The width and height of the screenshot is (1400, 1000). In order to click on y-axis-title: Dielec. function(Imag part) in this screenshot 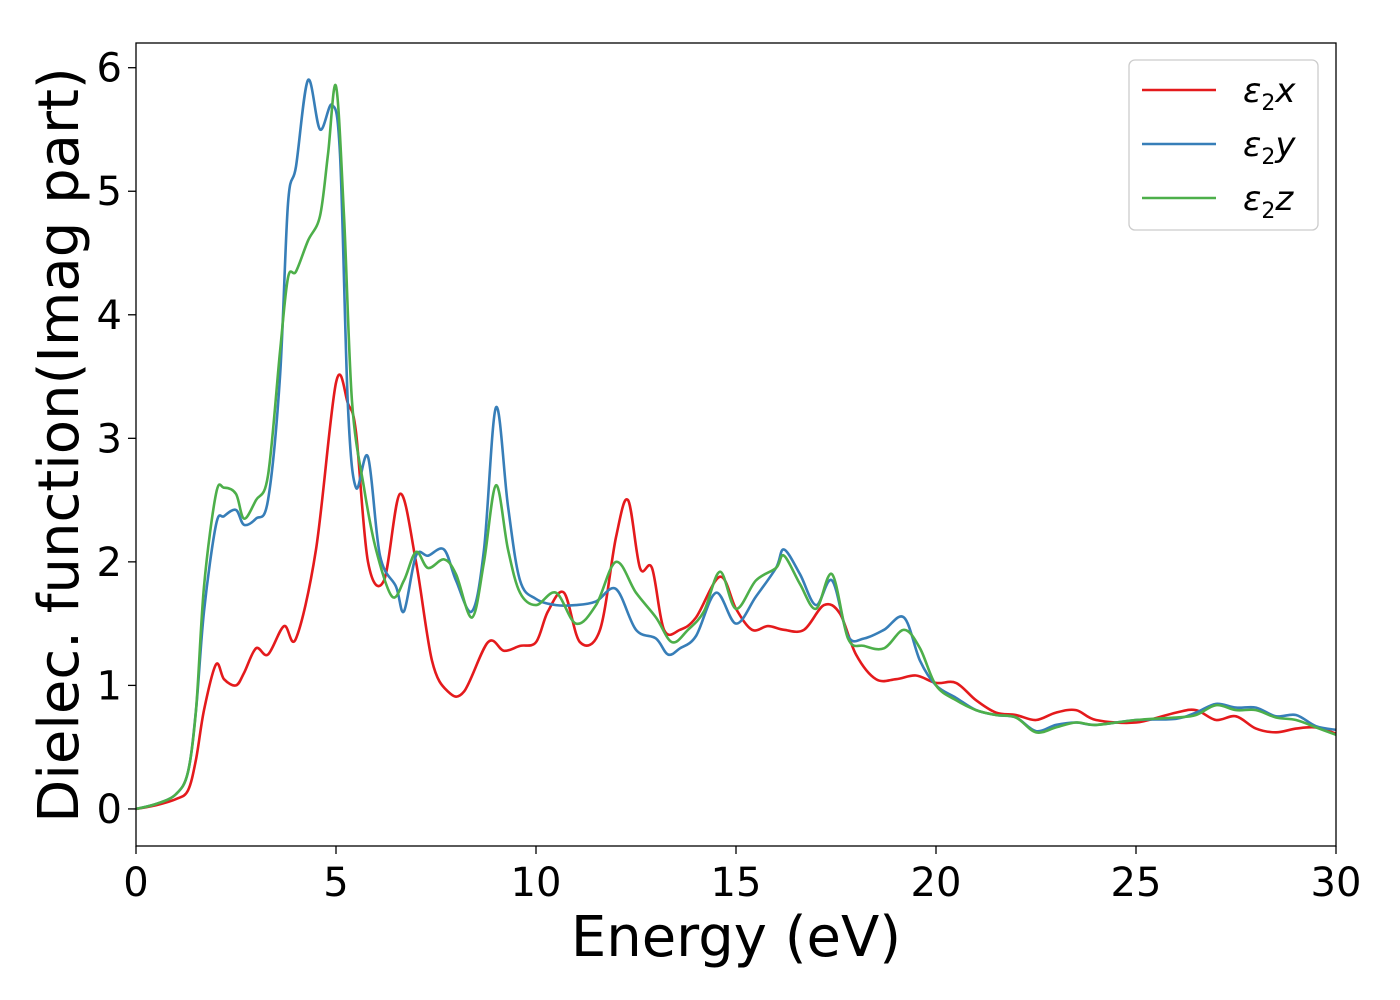, I will do `click(59, 445)`.